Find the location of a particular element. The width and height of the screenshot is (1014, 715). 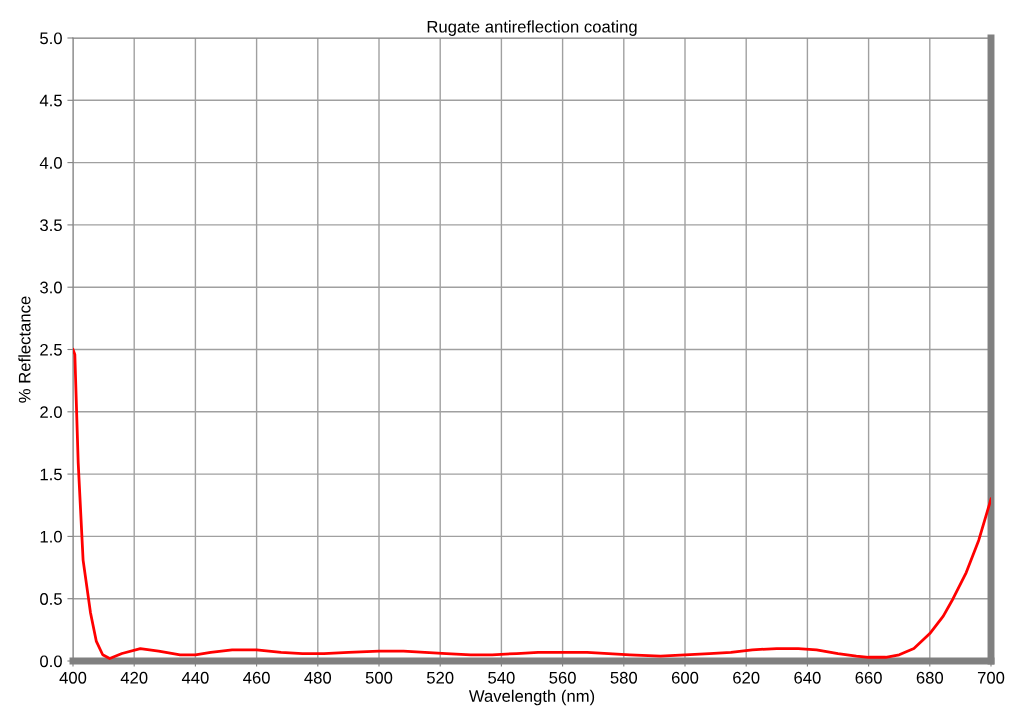

y-tick-label: 1.5 is located at coordinates (51, 474).